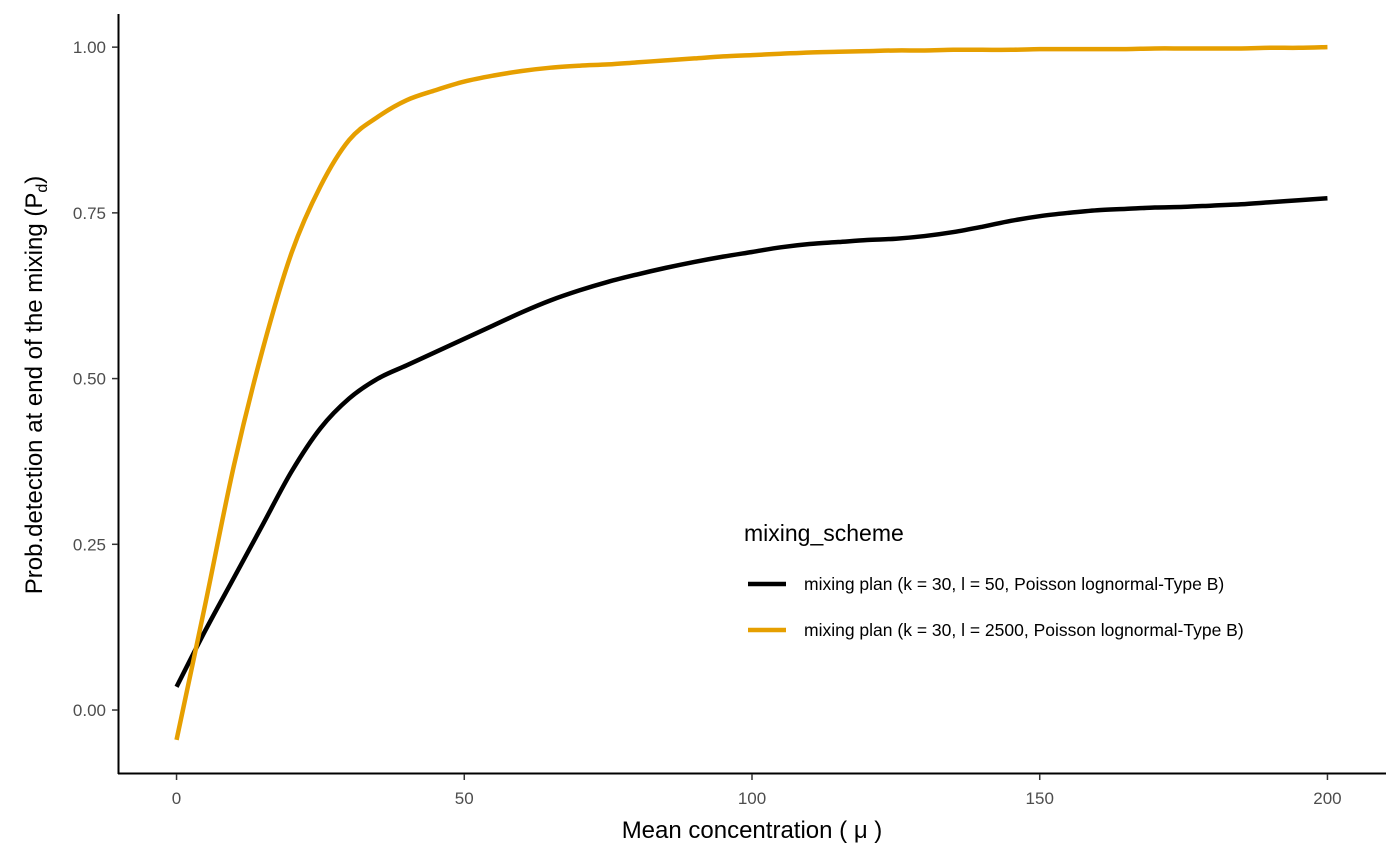 This screenshot has width=1400, height=866. What do you see at coordinates (89, 213) in the screenshot?
I see `y-tick-label: 0.75` at bounding box center [89, 213].